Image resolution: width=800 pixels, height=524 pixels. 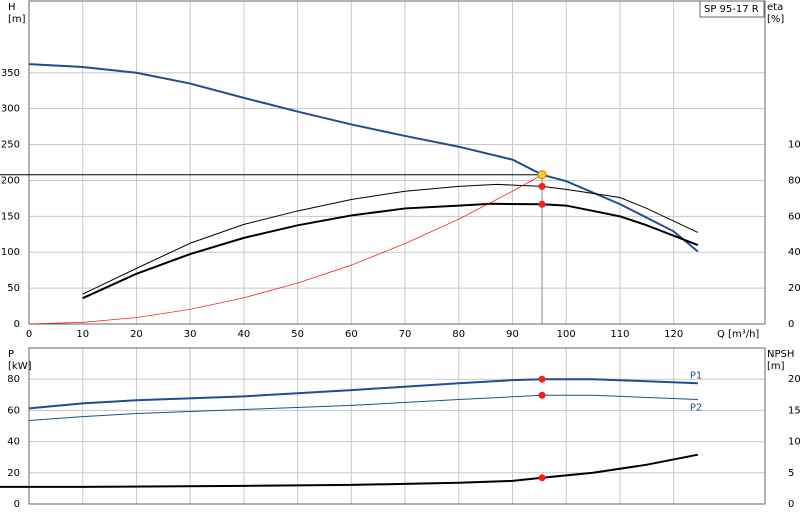 I want to click on y2-tick-label: 60, so click(x=794, y=216).